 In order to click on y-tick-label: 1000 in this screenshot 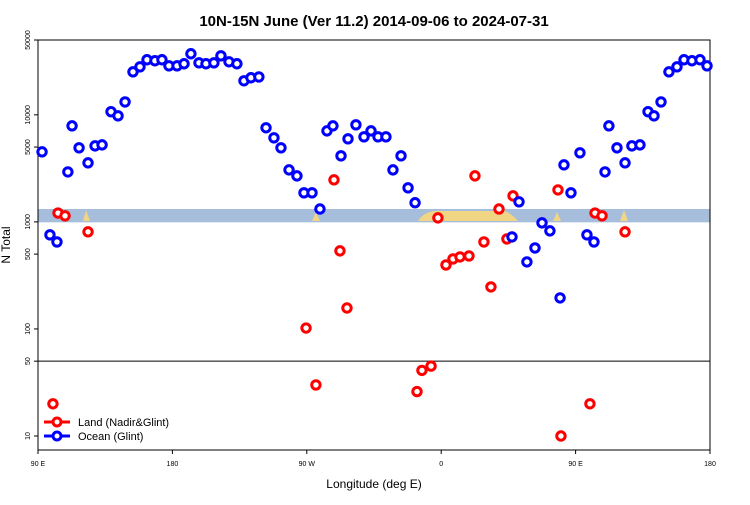, I will do `click(28, 222)`.